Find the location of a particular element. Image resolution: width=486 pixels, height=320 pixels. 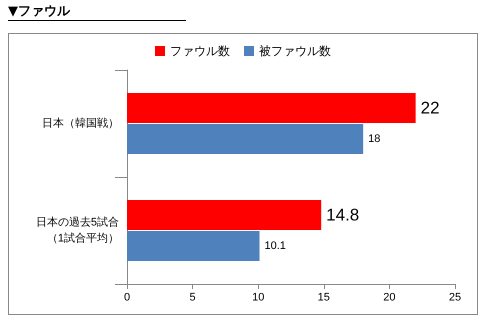

x-tick-label: 15 is located at coordinates (324, 298).